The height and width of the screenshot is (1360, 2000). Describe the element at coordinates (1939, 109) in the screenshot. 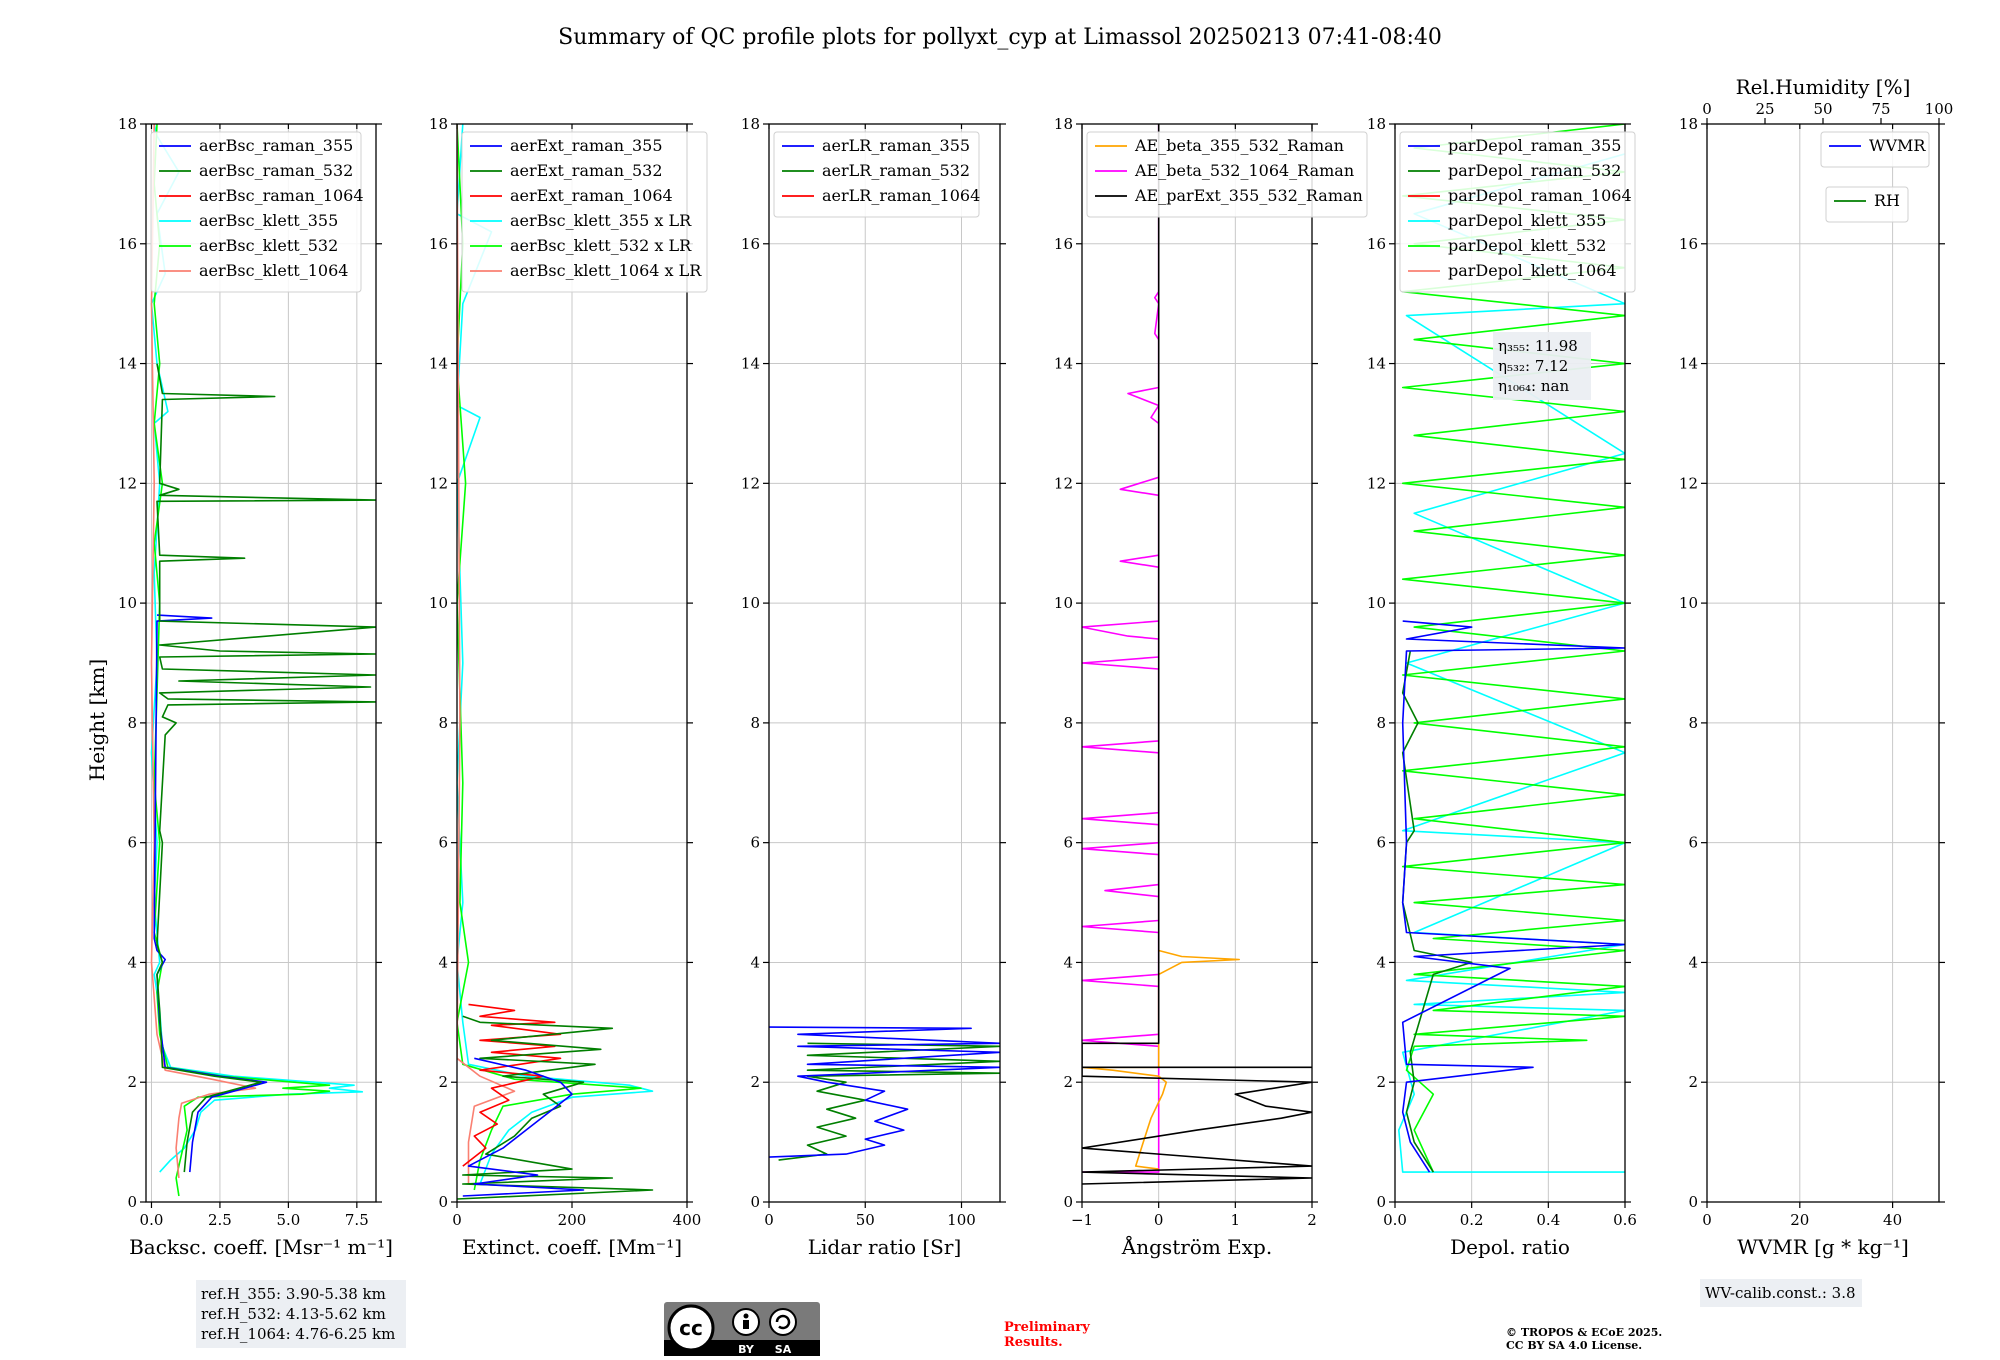

I see `top-x-tick-label: 100` at that location.